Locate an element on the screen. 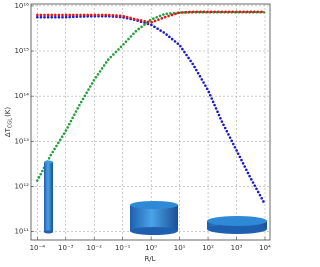 The width and height of the screenshot is (320, 267). y-axis-label: ΔTCGL(K) is located at coordinates (8, 122).